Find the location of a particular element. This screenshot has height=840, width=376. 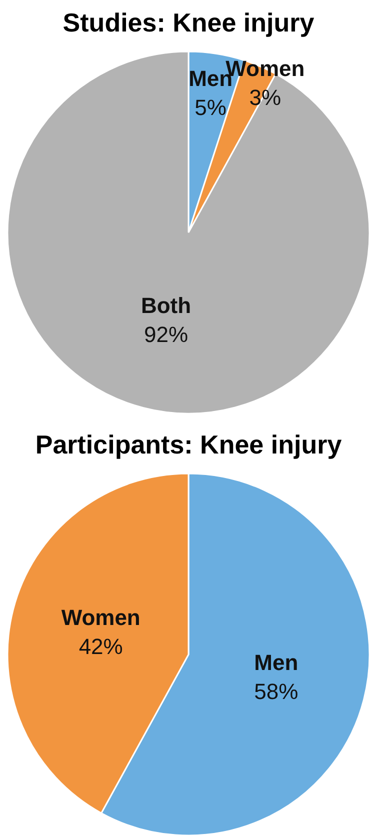

slice-label: Women is located at coordinates (100, 617).